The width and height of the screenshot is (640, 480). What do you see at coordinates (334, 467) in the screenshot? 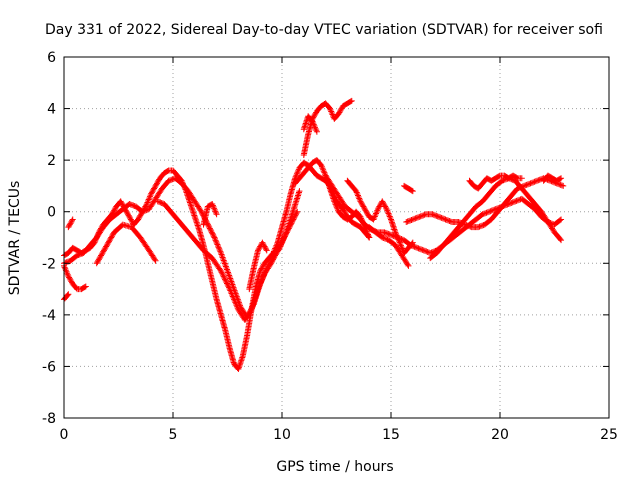
I see `x-axis-title: GPS time / hours` at bounding box center [334, 467].